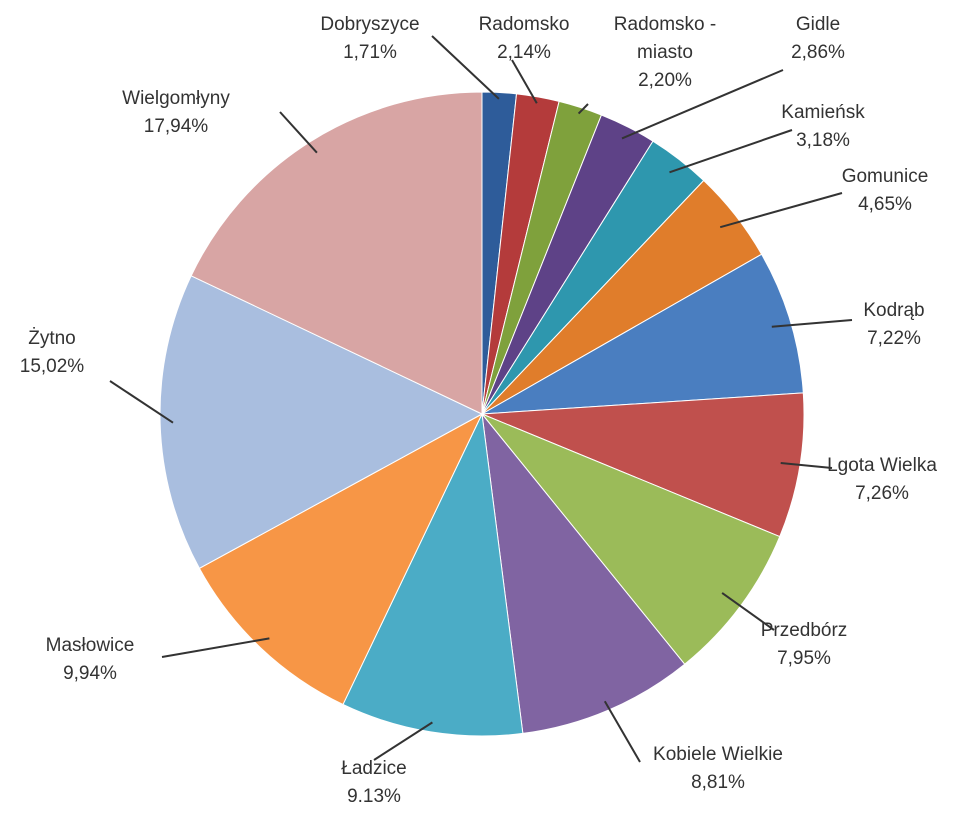  Describe the element at coordinates (215, 647) in the screenshot. I see `leader-line-maslowice` at that location.